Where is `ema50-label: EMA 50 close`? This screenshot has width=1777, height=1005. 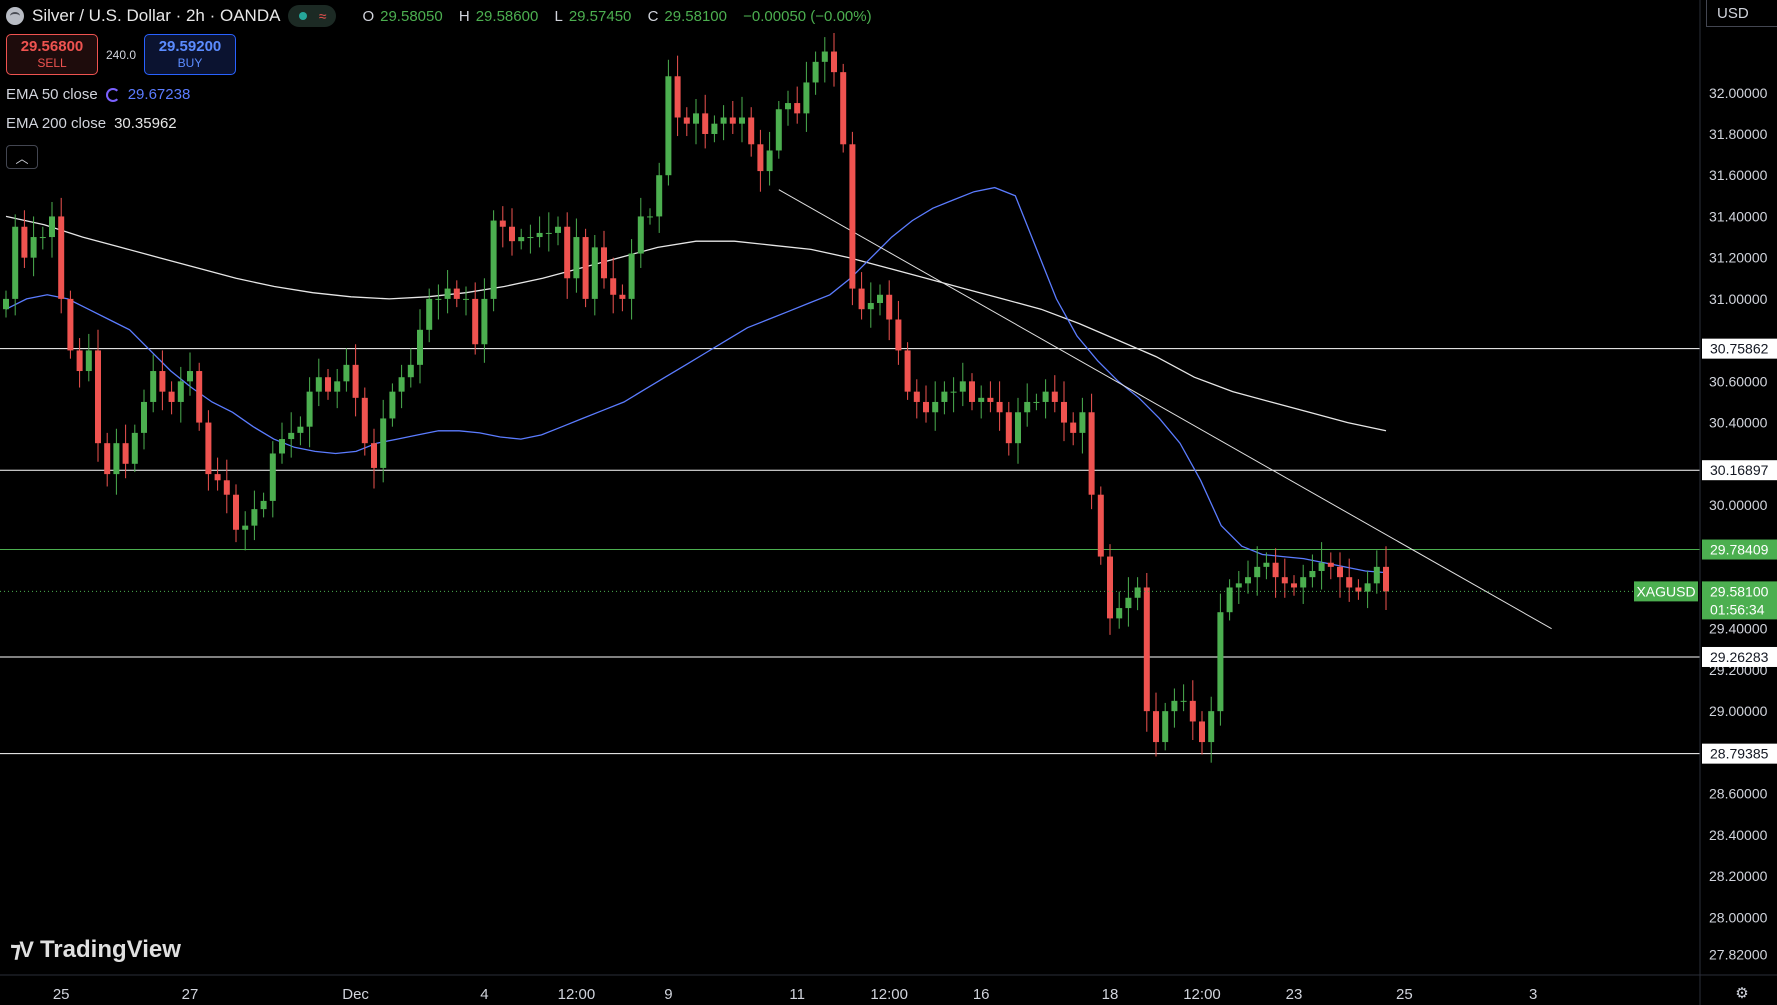 ema50-label: EMA 50 close is located at coordinates (52, 94).